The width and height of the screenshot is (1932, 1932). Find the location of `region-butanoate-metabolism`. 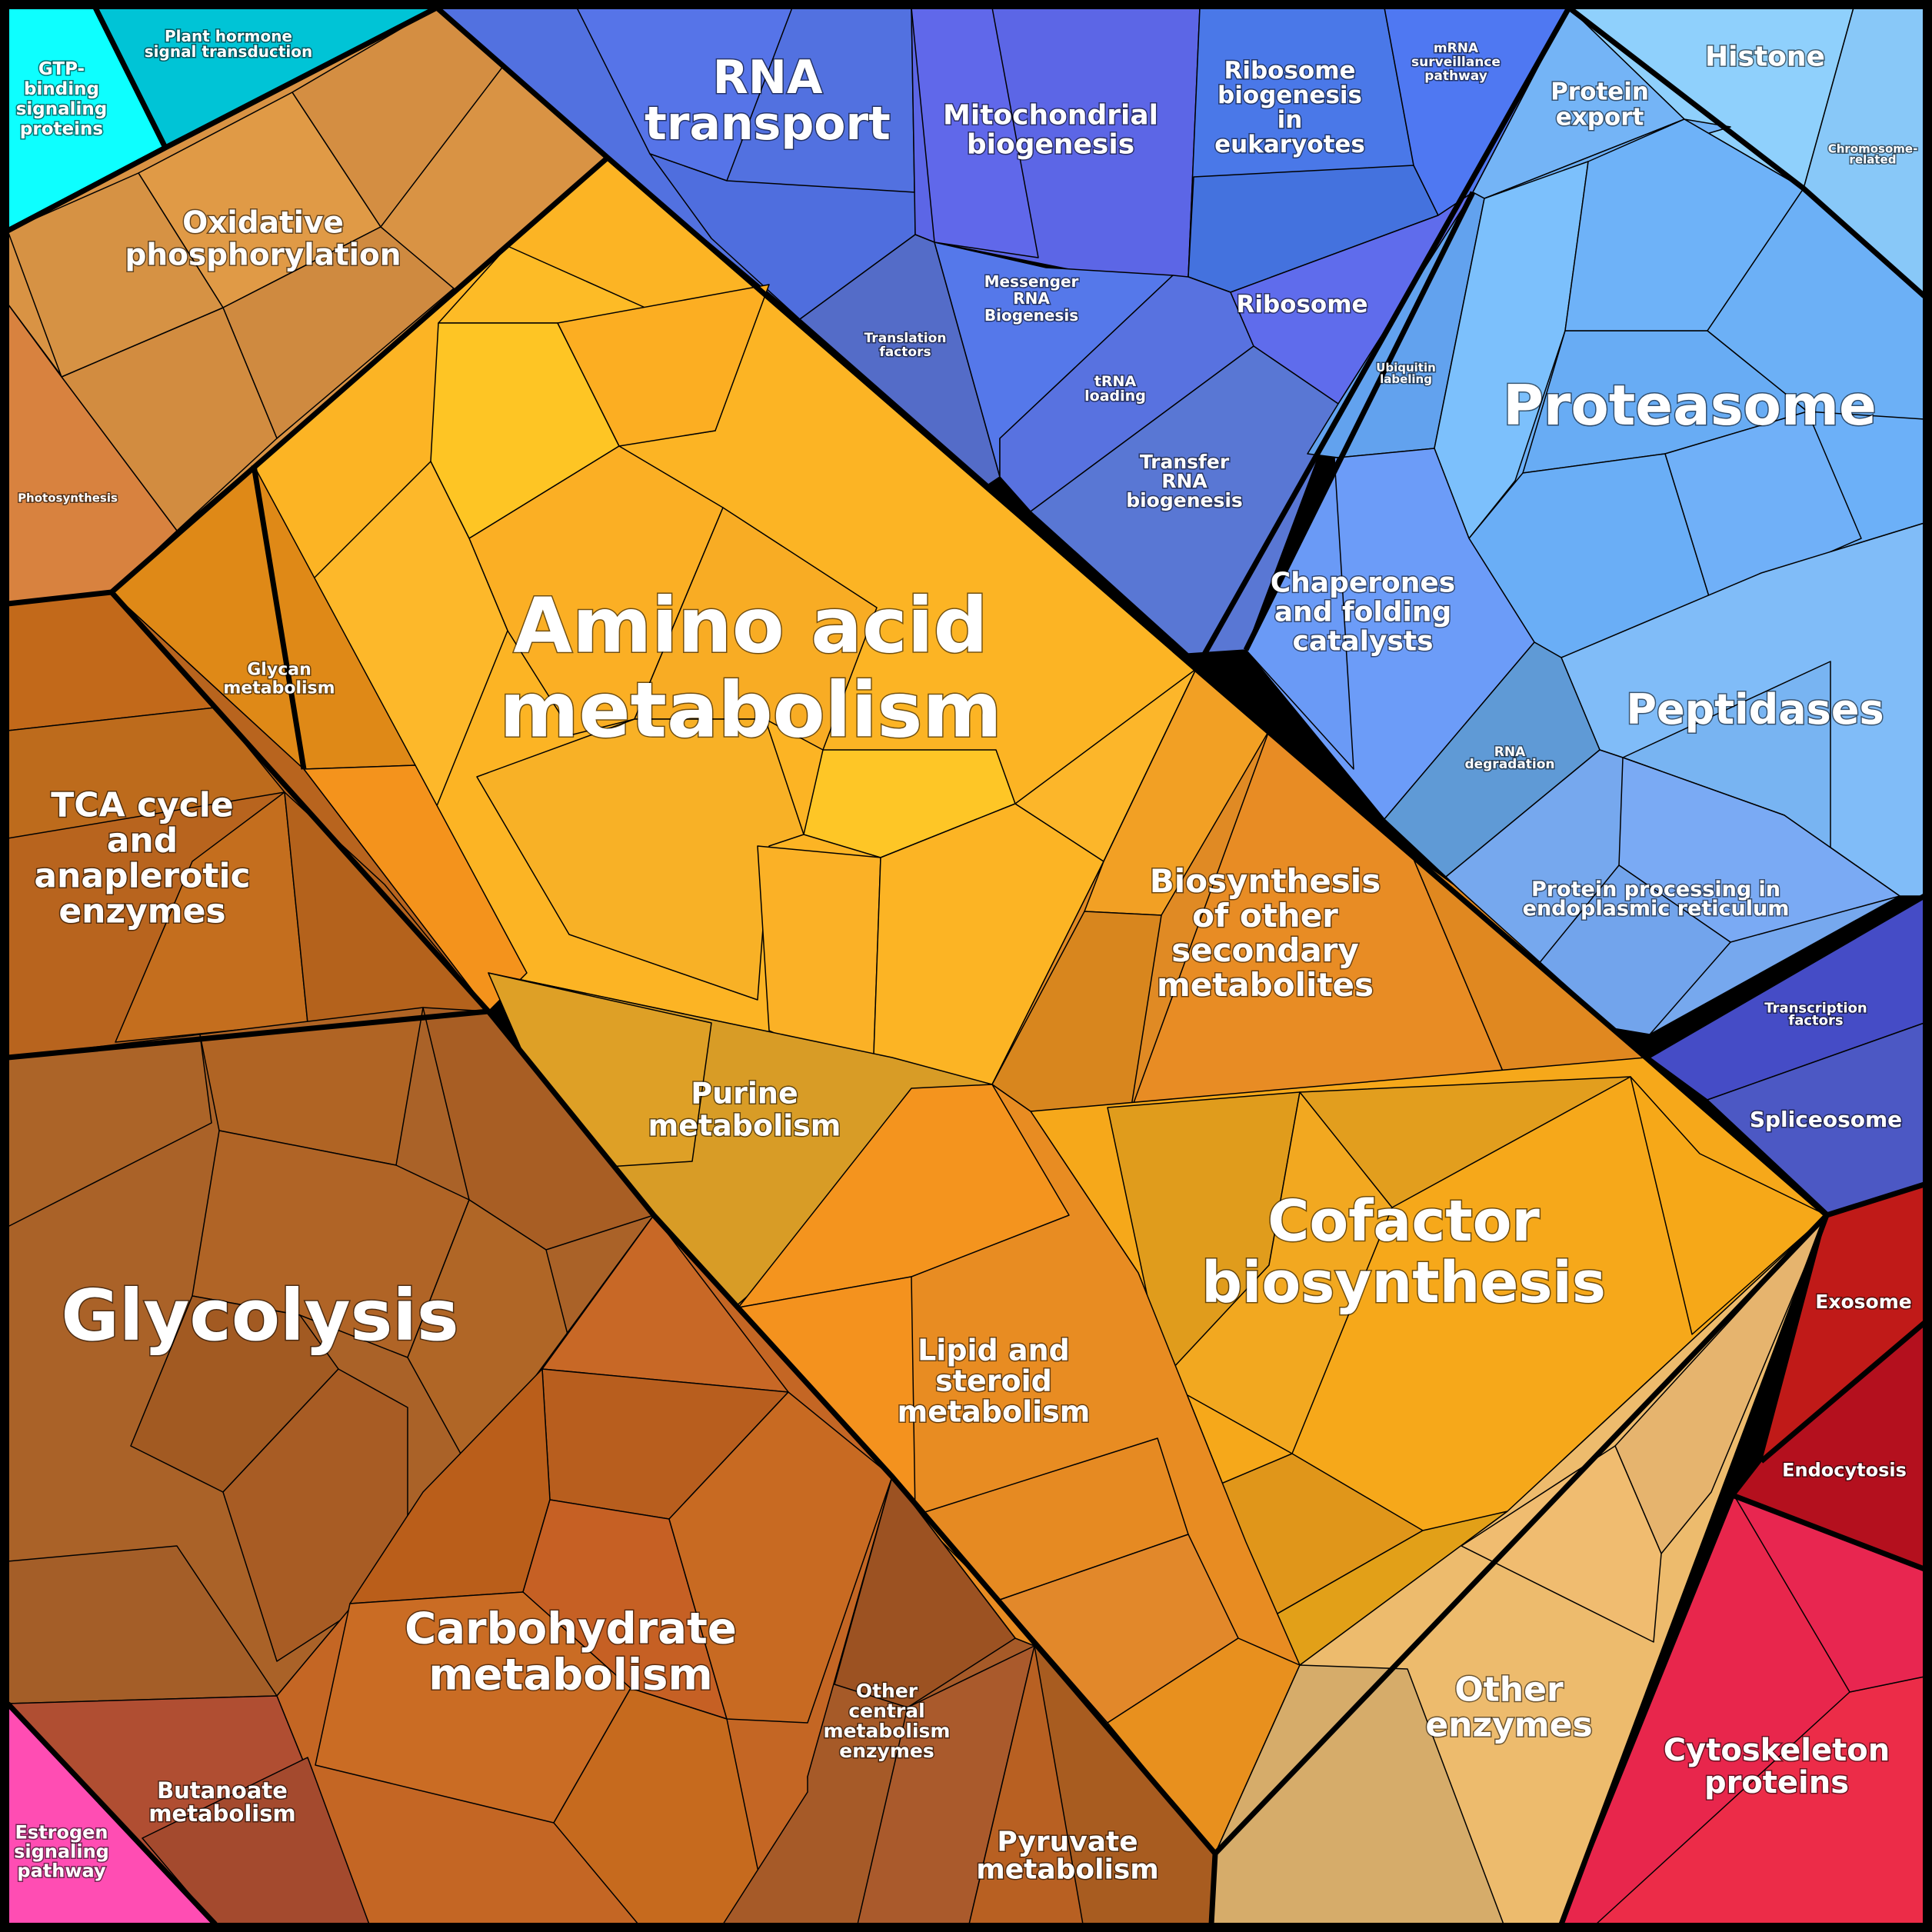

region-butanoate-metabolism is located at coordinates (188, 1810).